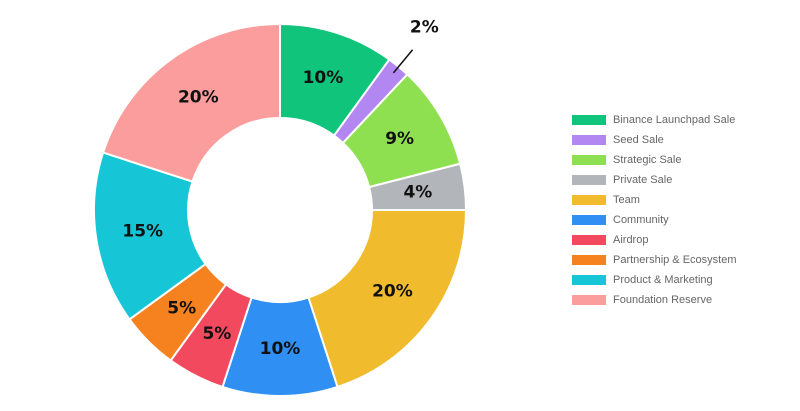 This screenshot has height=411, width=800. I want to click on legend-label: Binance Launchpad Sale, so click(674, 120).